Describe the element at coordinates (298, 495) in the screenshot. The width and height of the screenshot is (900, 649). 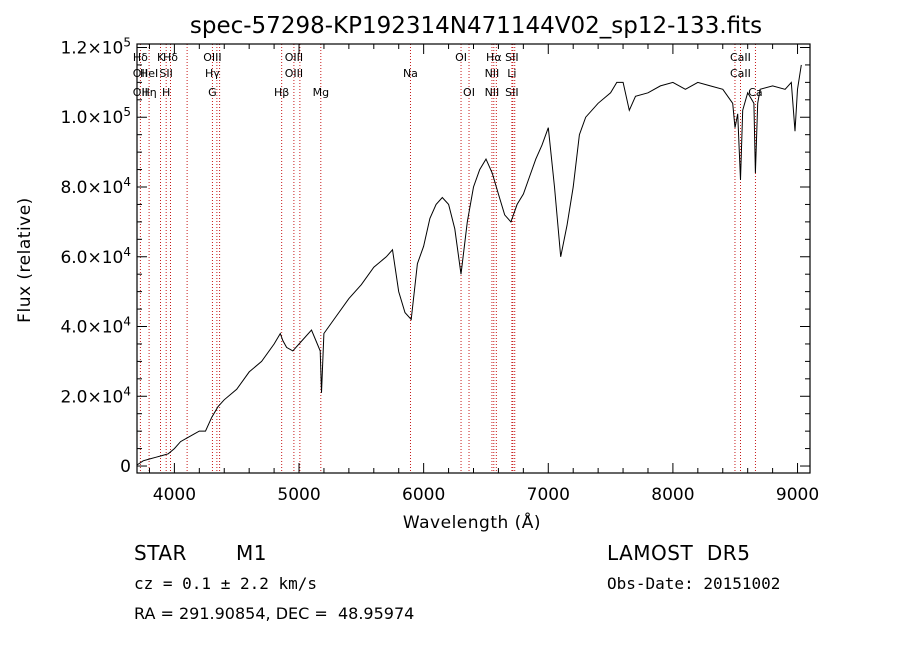
I see `x-tick-label: 5000` at that location.